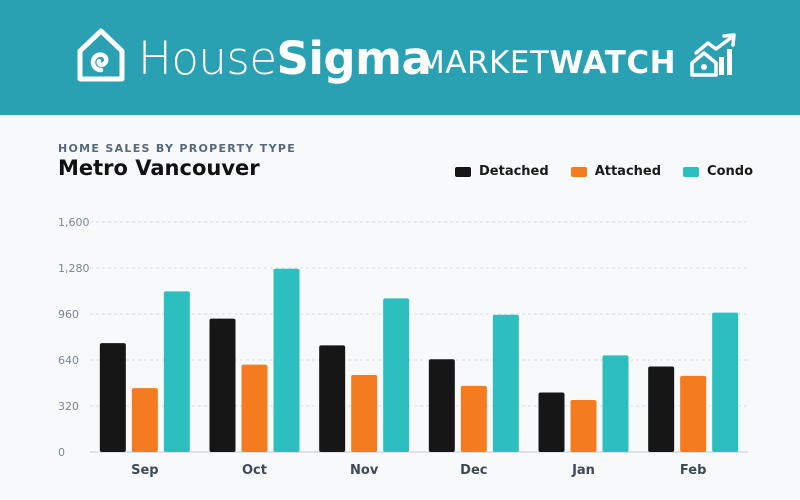 Image resolution: width=800 pixels, height=500 pixels. What do you see at coordinates (254, 470) in the screenshot?
I see `x-tick-label: Oct` at bounding box center [254, 470].